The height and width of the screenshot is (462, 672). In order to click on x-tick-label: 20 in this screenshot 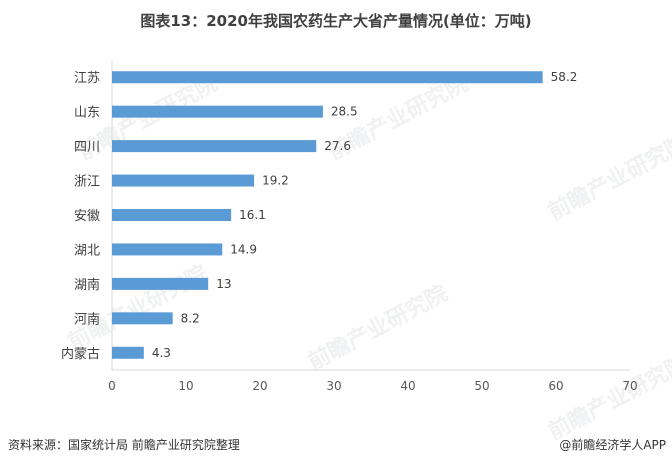, I will do `click(259, 386)`.